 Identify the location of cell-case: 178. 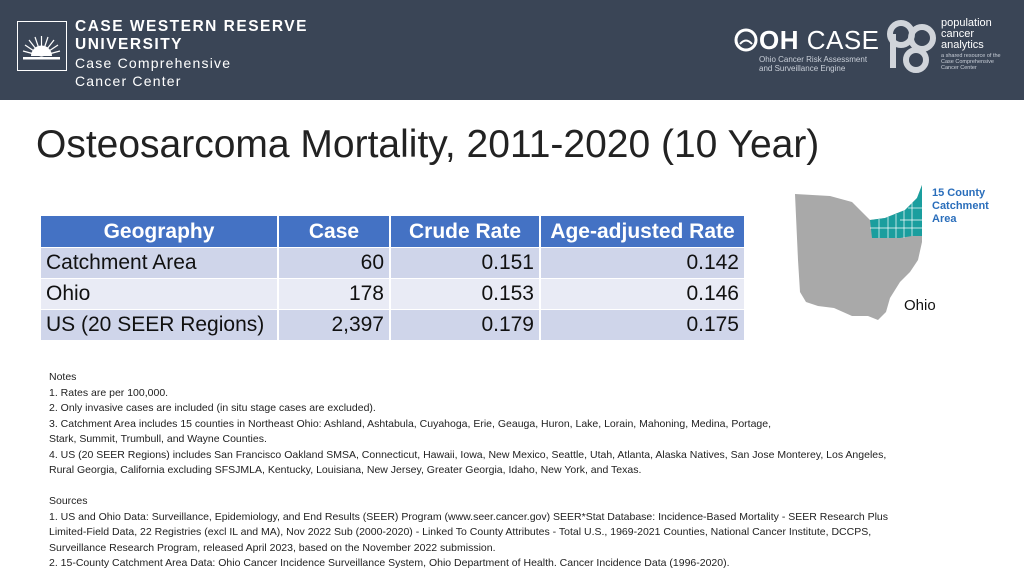
(335, 293).